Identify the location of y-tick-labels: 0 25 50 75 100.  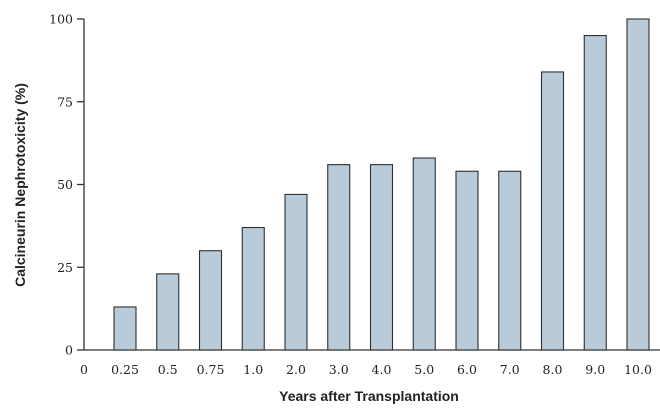
(66, 185).